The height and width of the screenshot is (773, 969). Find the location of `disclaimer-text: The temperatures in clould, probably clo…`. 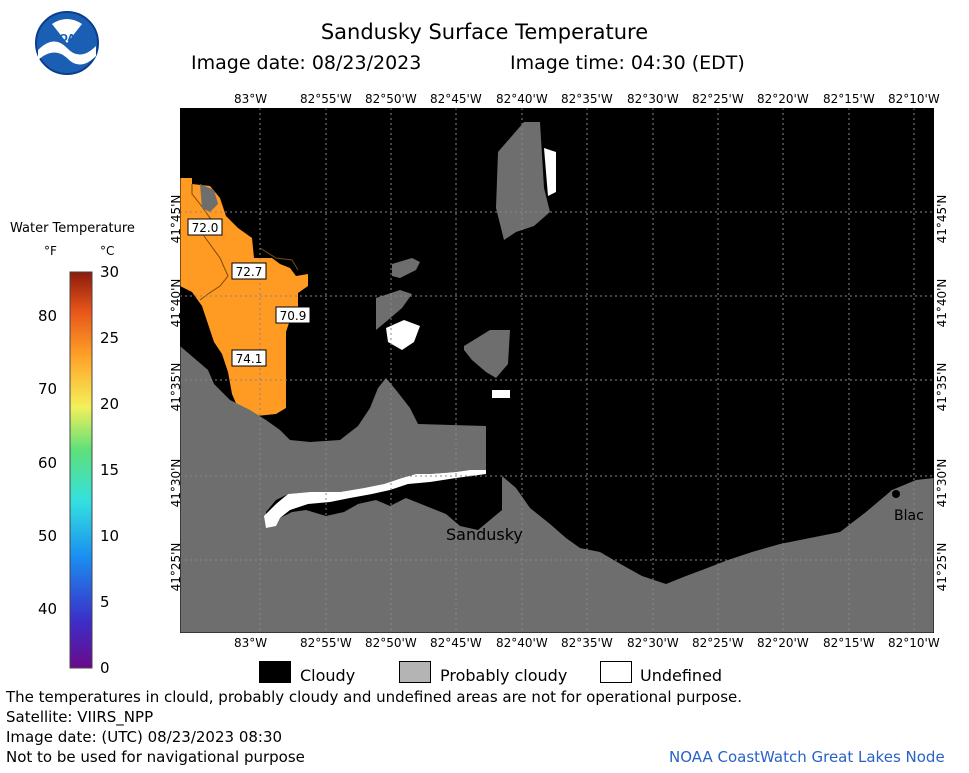

disclaimer-text: The temperatures in clould, probably clo… is located at coordinates (374, 697).